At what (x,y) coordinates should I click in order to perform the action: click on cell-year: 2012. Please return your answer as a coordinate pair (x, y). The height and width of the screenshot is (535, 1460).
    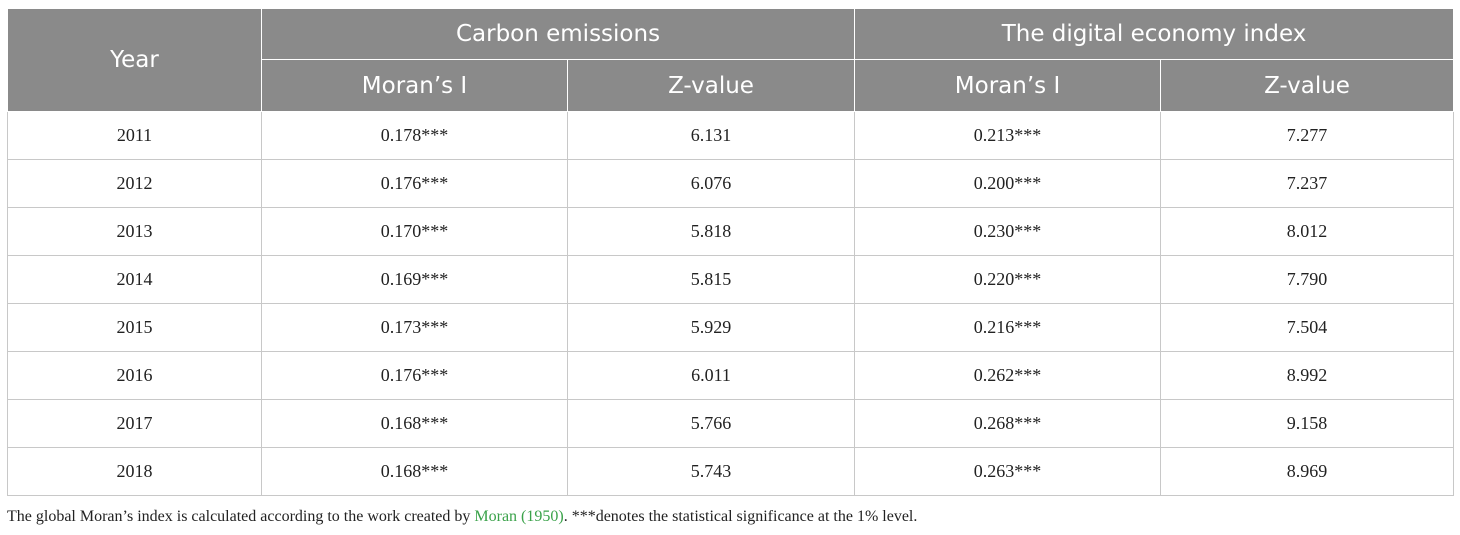
    Looking at the image, I should click on (134, 183).